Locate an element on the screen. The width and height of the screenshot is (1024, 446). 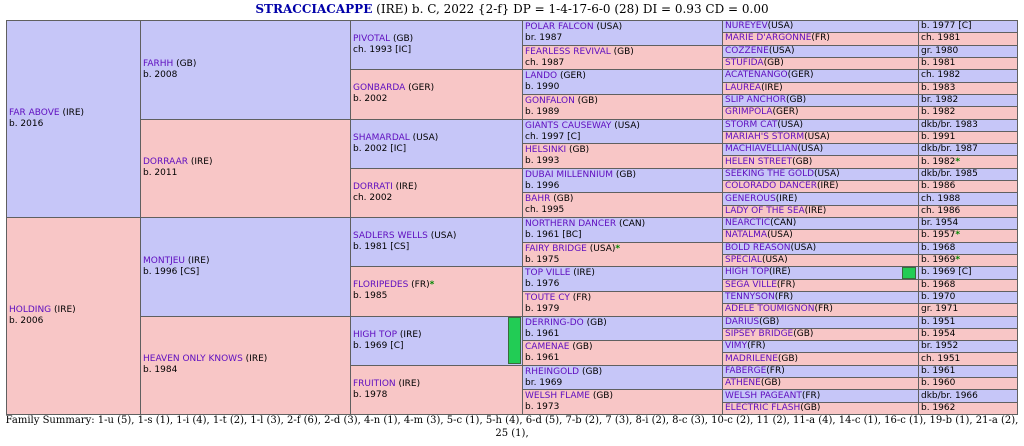
ancestor-name-link: ADELE TOUMIGNON is located at coordinates (770, 309).